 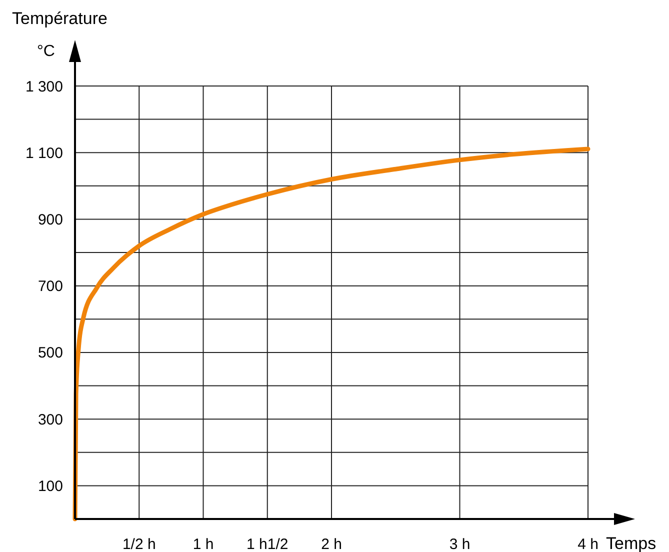 I want to click on x-tick-label: 1/2 h, so click(x=139, y=544).